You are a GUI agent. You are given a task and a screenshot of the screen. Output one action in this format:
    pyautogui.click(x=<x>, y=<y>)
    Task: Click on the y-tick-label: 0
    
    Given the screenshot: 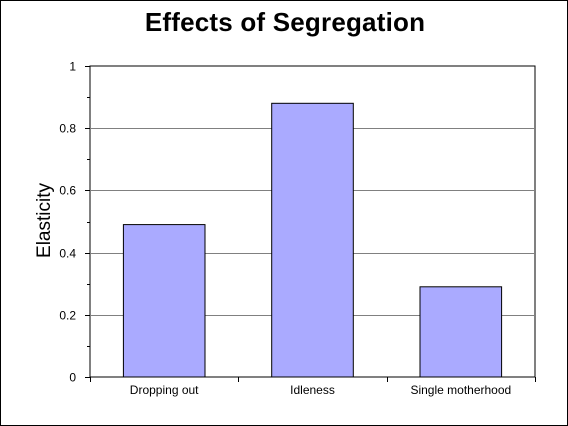 What is the action you would take?
    pyautogui.click(x=72, y=378)
    